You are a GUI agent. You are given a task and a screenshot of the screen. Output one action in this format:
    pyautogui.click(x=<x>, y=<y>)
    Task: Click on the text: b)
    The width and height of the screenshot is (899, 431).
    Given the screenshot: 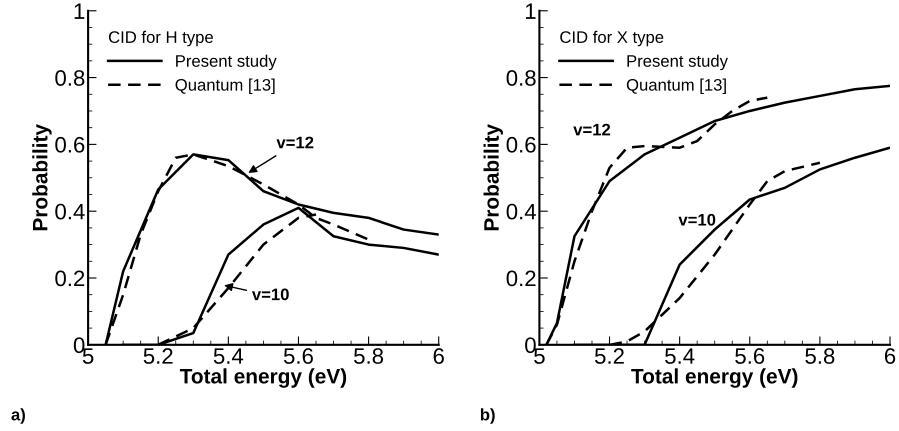 What is the action you would take?
    pyautogui.click(x=487, y=416)
    